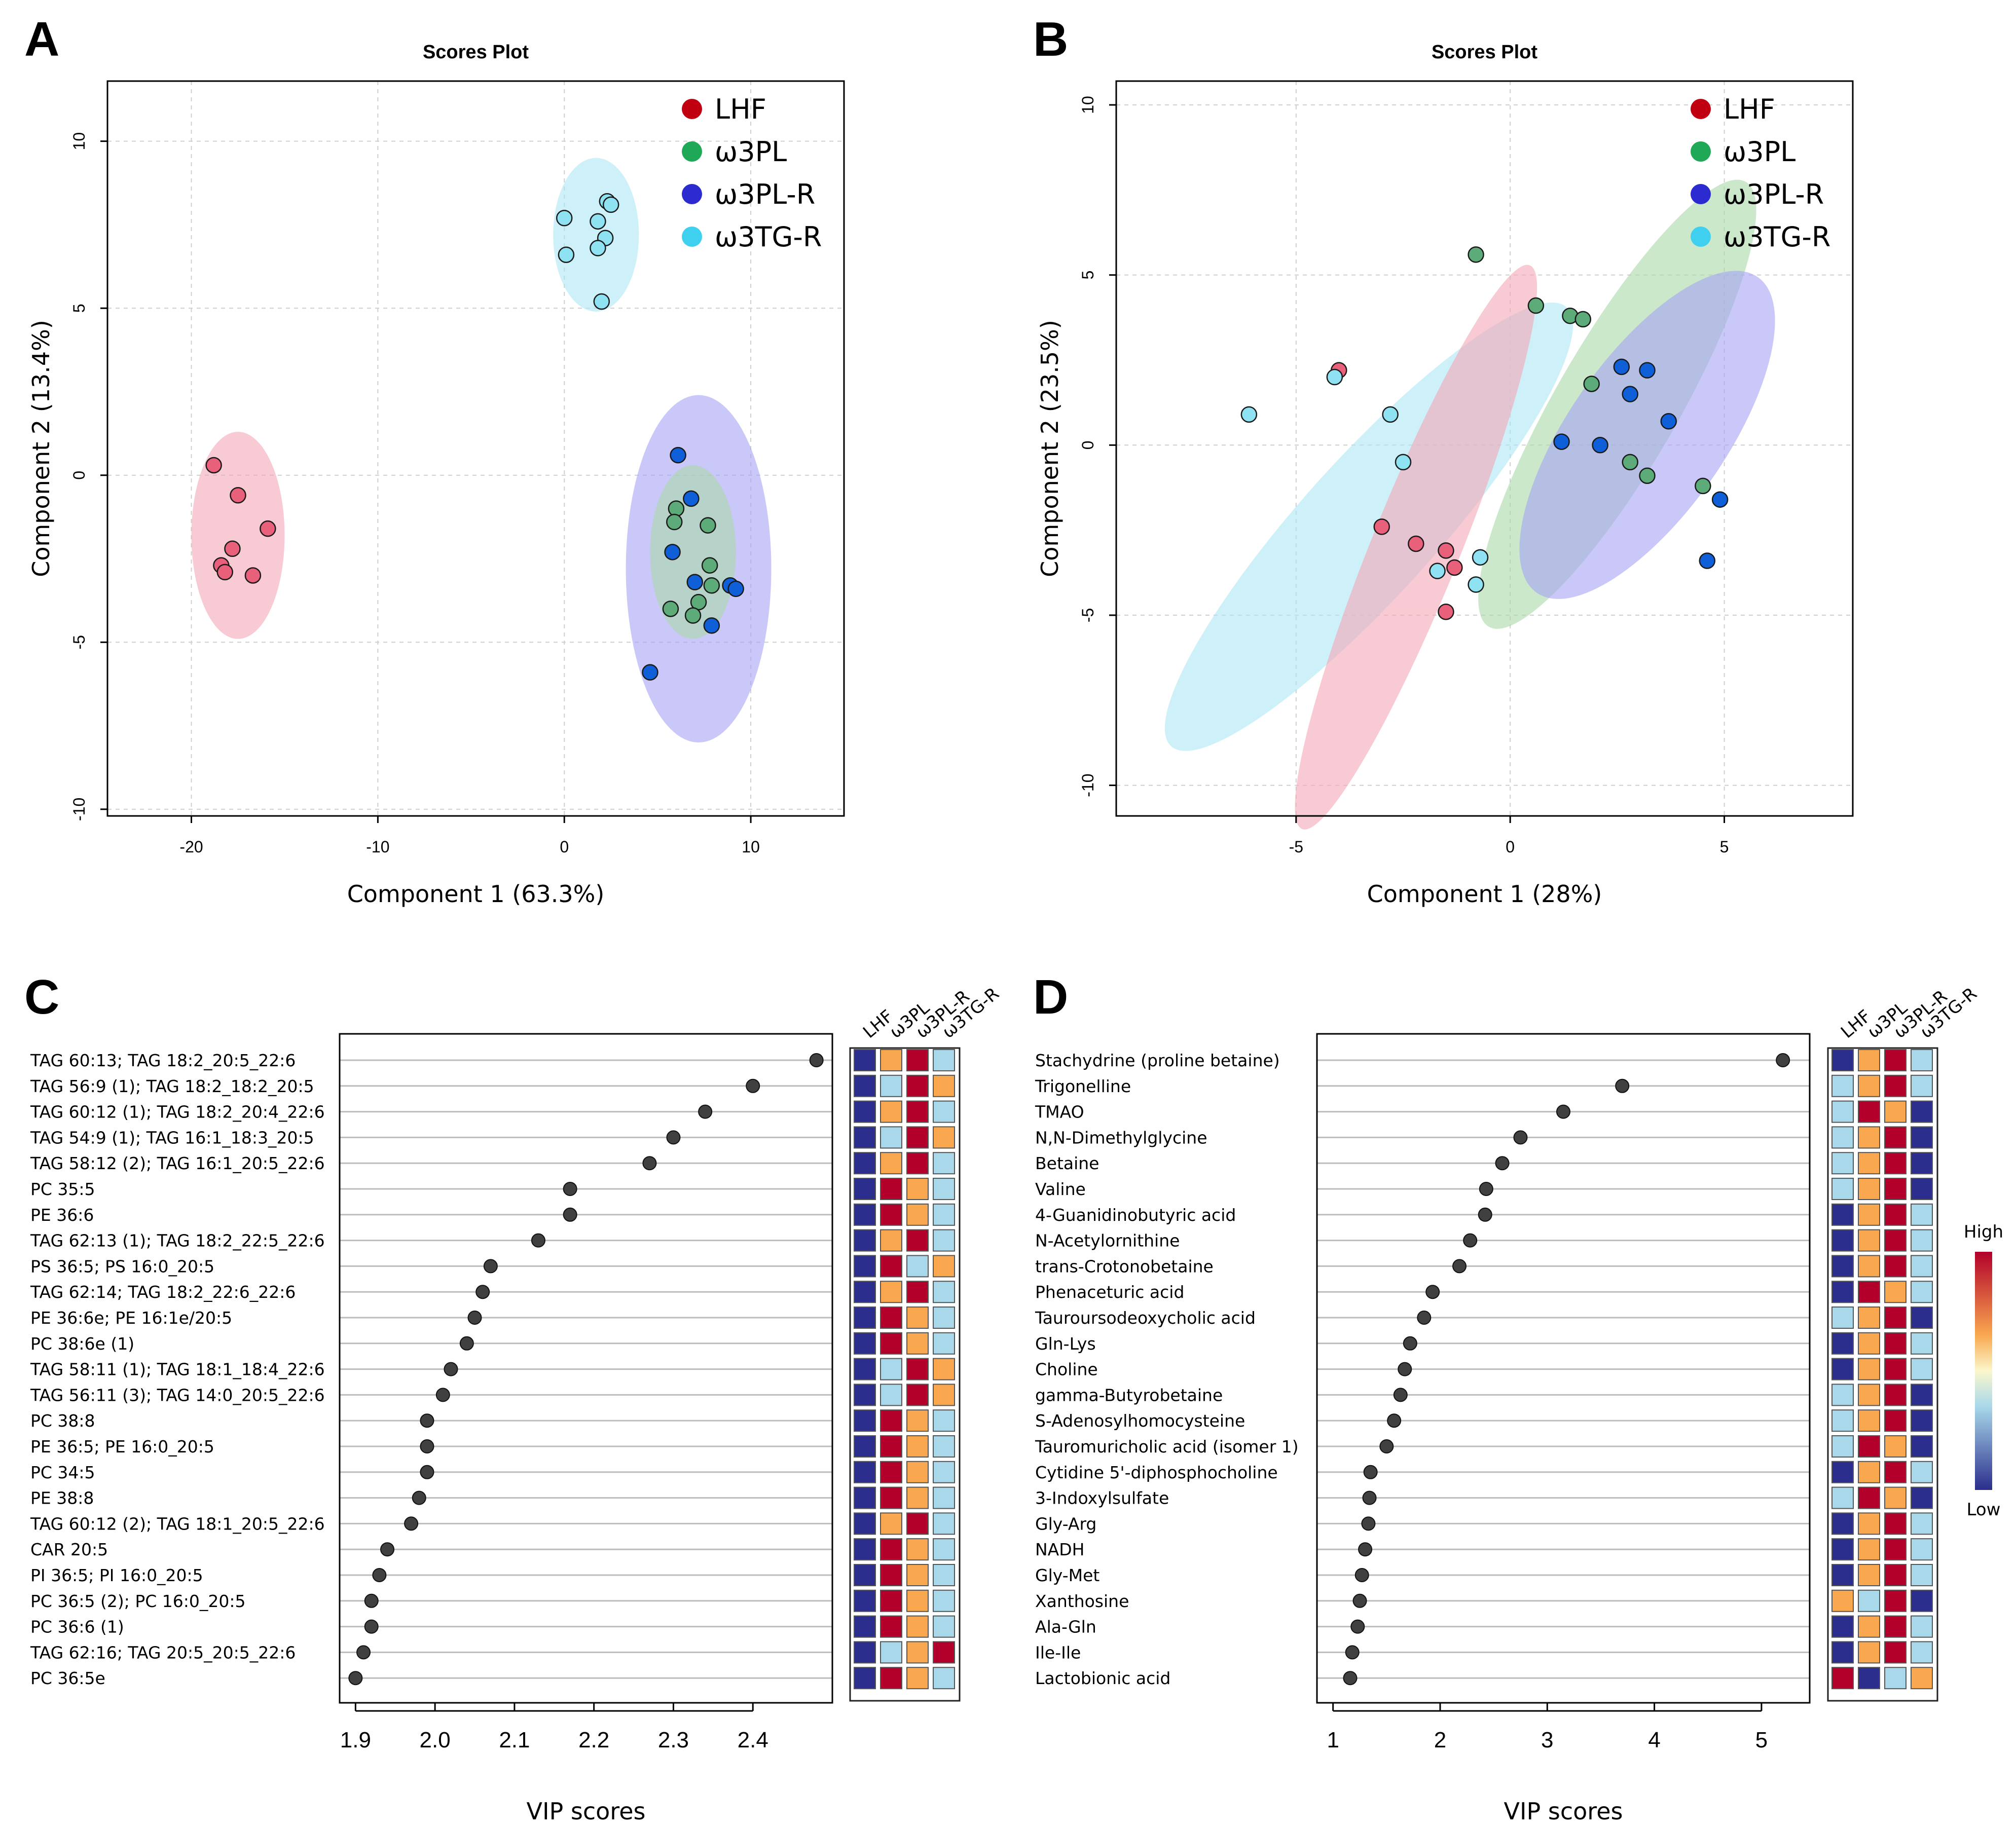 The height and width of the screenshot is (1829, 2016). I want to click on score-point-LHF, so click(238, 495).